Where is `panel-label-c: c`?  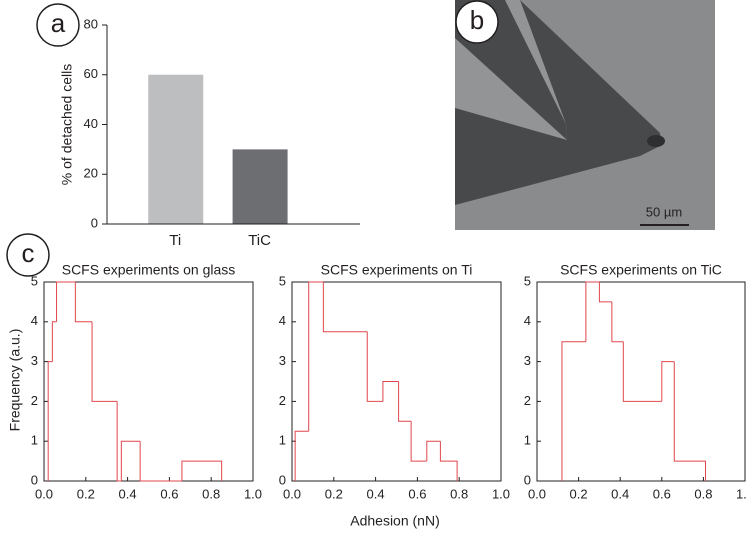
panel-label-c: c is located at coordinates (28, 255).